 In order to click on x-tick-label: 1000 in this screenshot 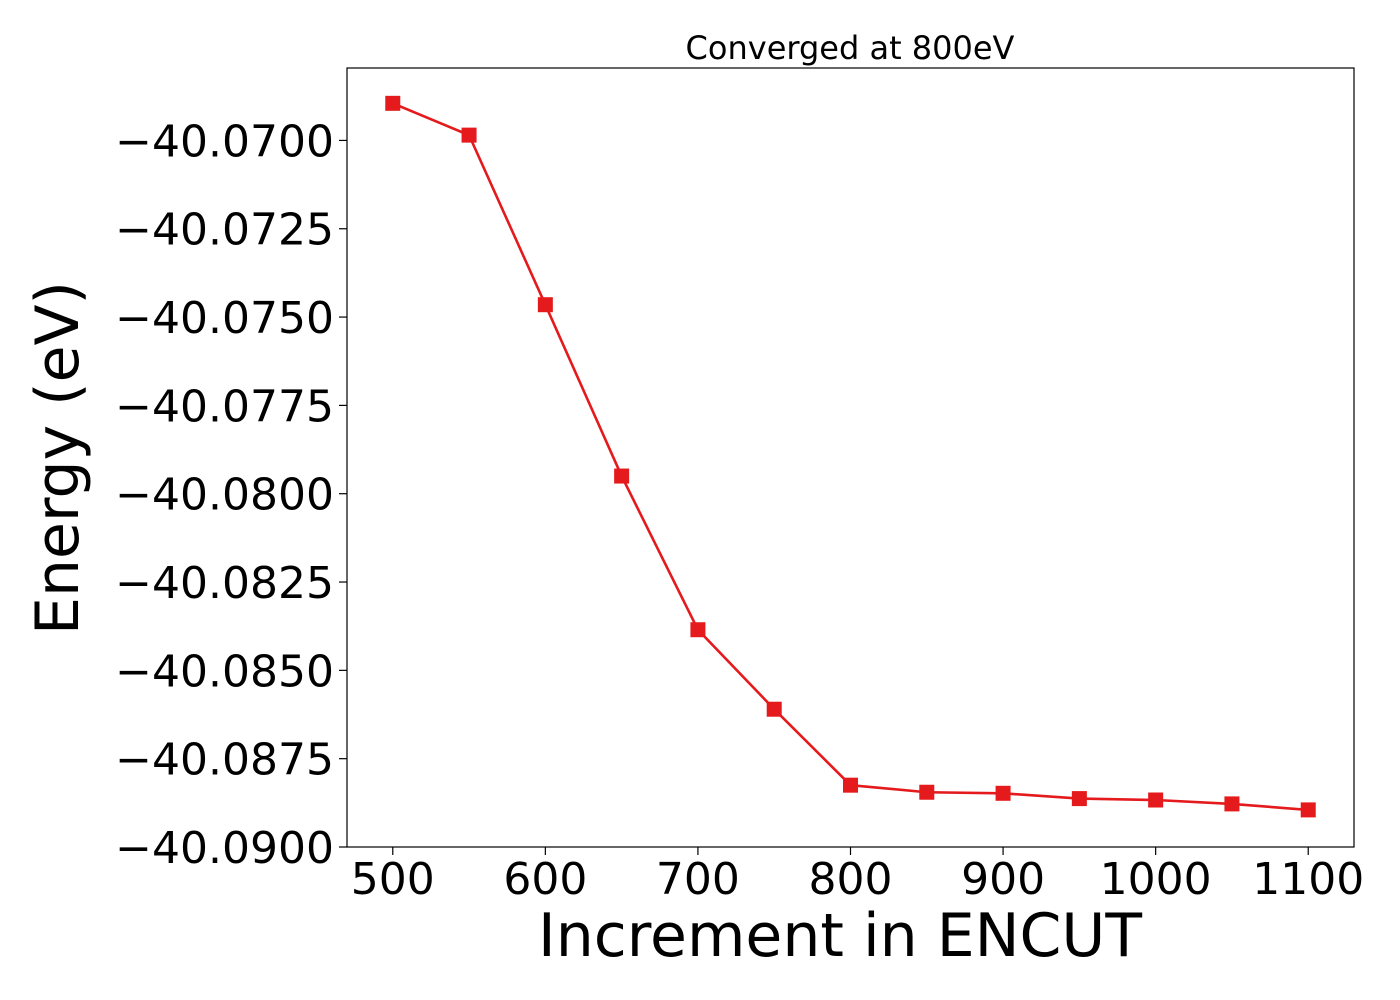, I will do `click(1156, 879)`.